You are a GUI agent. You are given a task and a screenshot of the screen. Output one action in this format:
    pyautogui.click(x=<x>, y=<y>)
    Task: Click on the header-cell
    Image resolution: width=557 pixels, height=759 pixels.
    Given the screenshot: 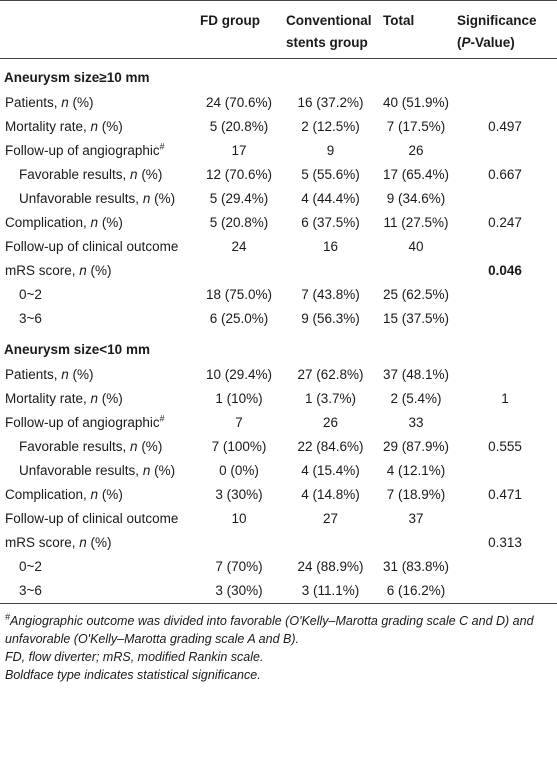 What is the action you would take?
    pyautogui.click(x=98, y=29)
    